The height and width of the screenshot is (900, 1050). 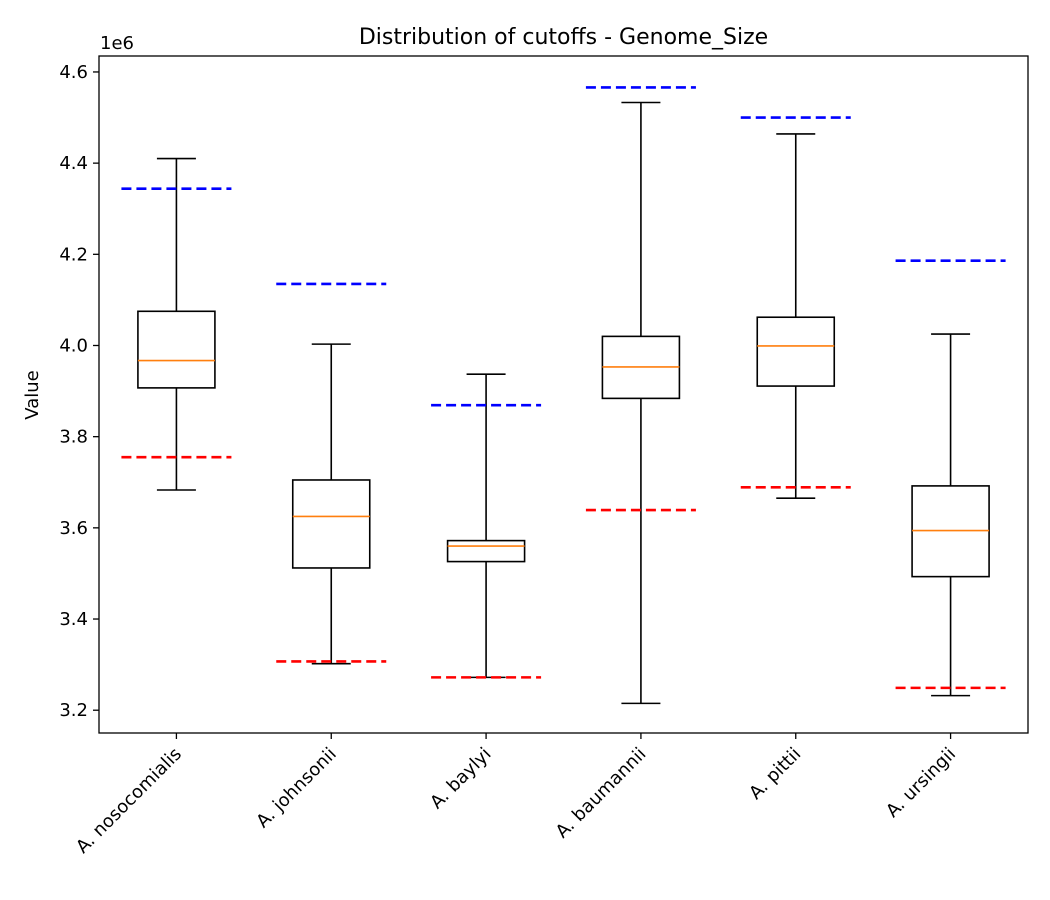 I want to click on chart-title: Distribution of cutoffs - Genome_Size, so click(x=563, y=37).